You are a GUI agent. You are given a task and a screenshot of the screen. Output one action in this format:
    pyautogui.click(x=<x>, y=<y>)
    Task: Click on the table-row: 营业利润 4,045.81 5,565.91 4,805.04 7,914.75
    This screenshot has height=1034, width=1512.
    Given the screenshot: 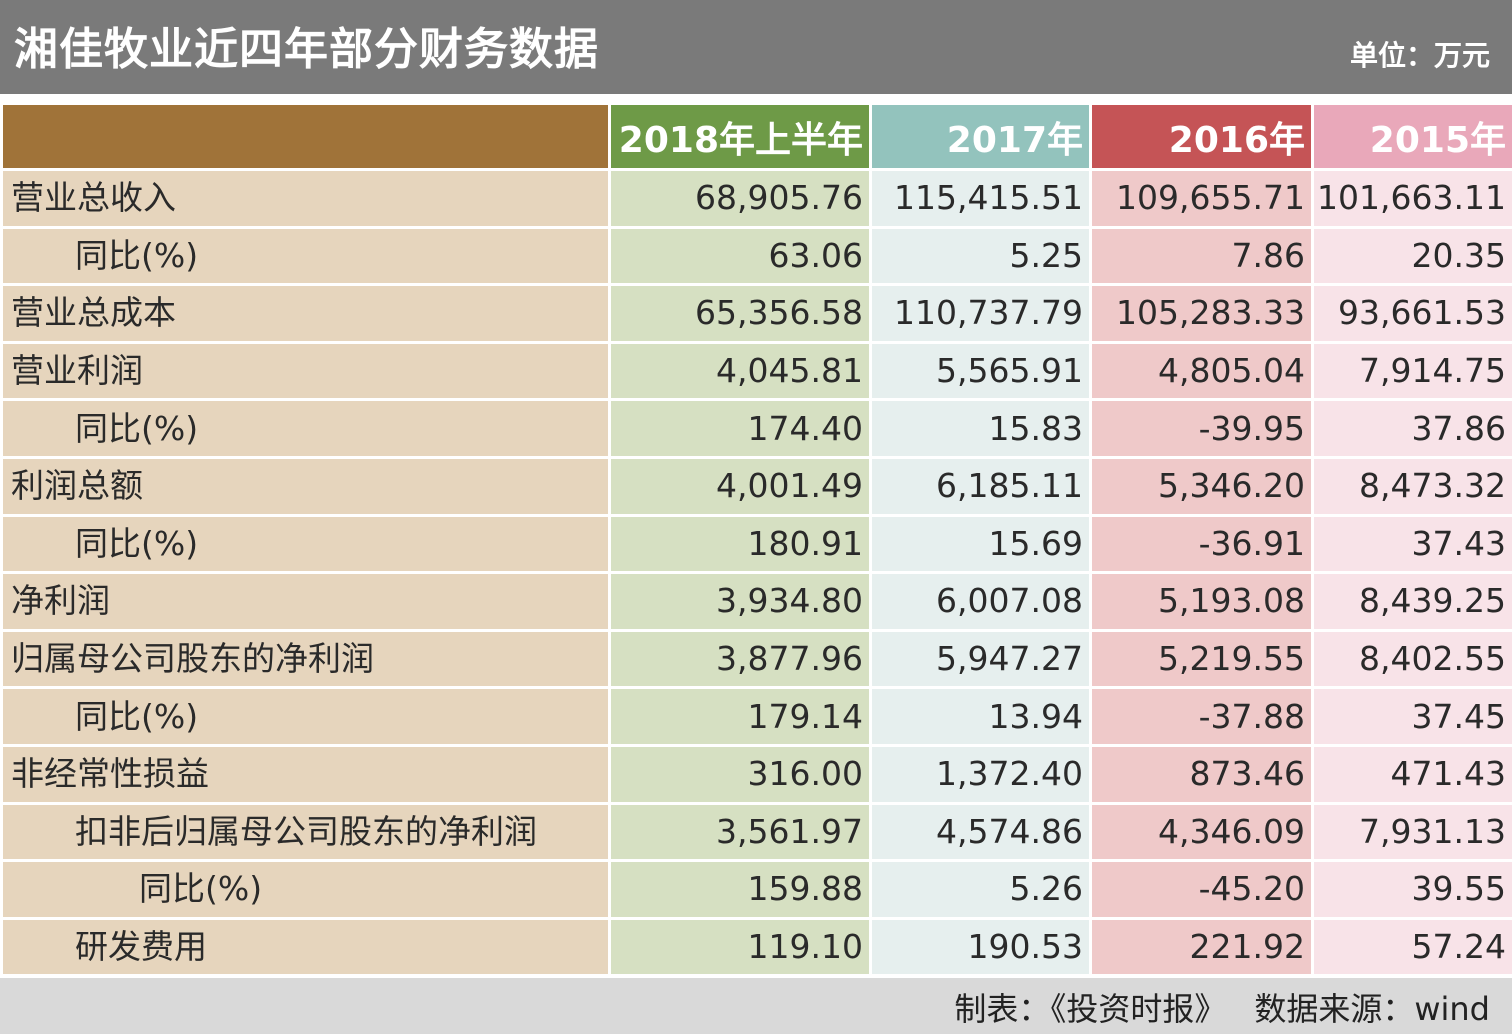 What is the action you would take?
    pyautogui.click(x=756, y=371)
    